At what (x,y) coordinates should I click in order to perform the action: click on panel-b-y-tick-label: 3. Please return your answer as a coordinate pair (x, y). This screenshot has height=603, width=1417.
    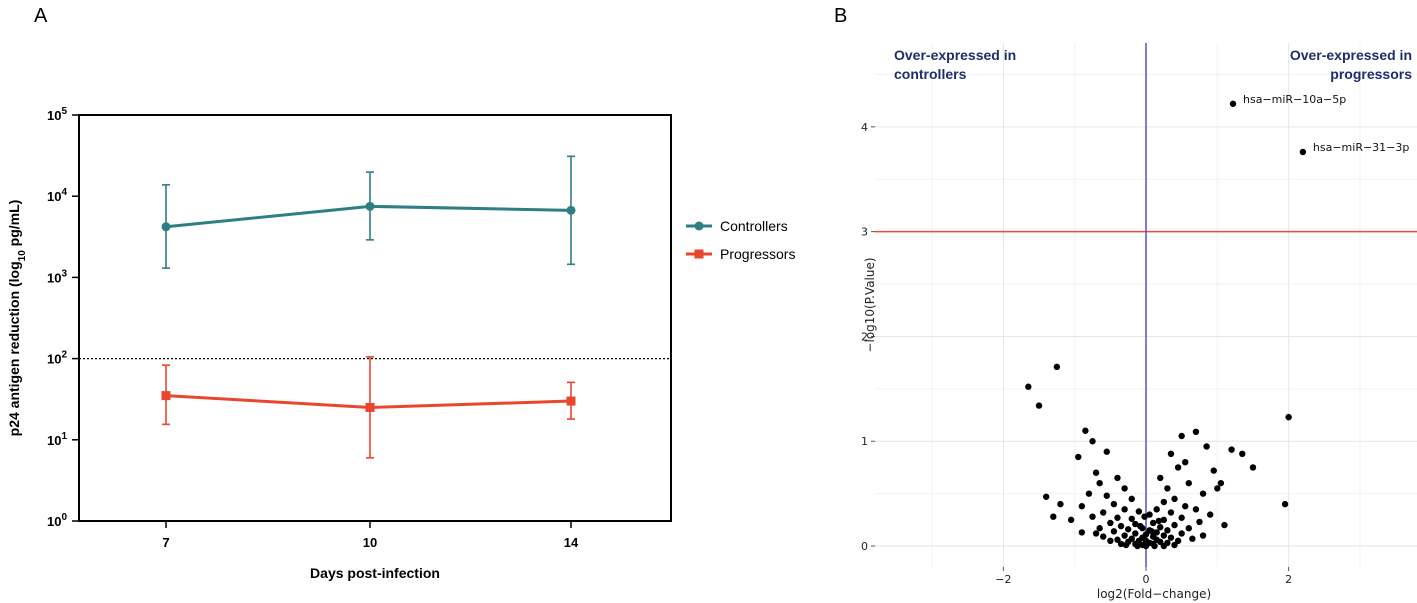
    Looking at the image, I should click on (864, 232).